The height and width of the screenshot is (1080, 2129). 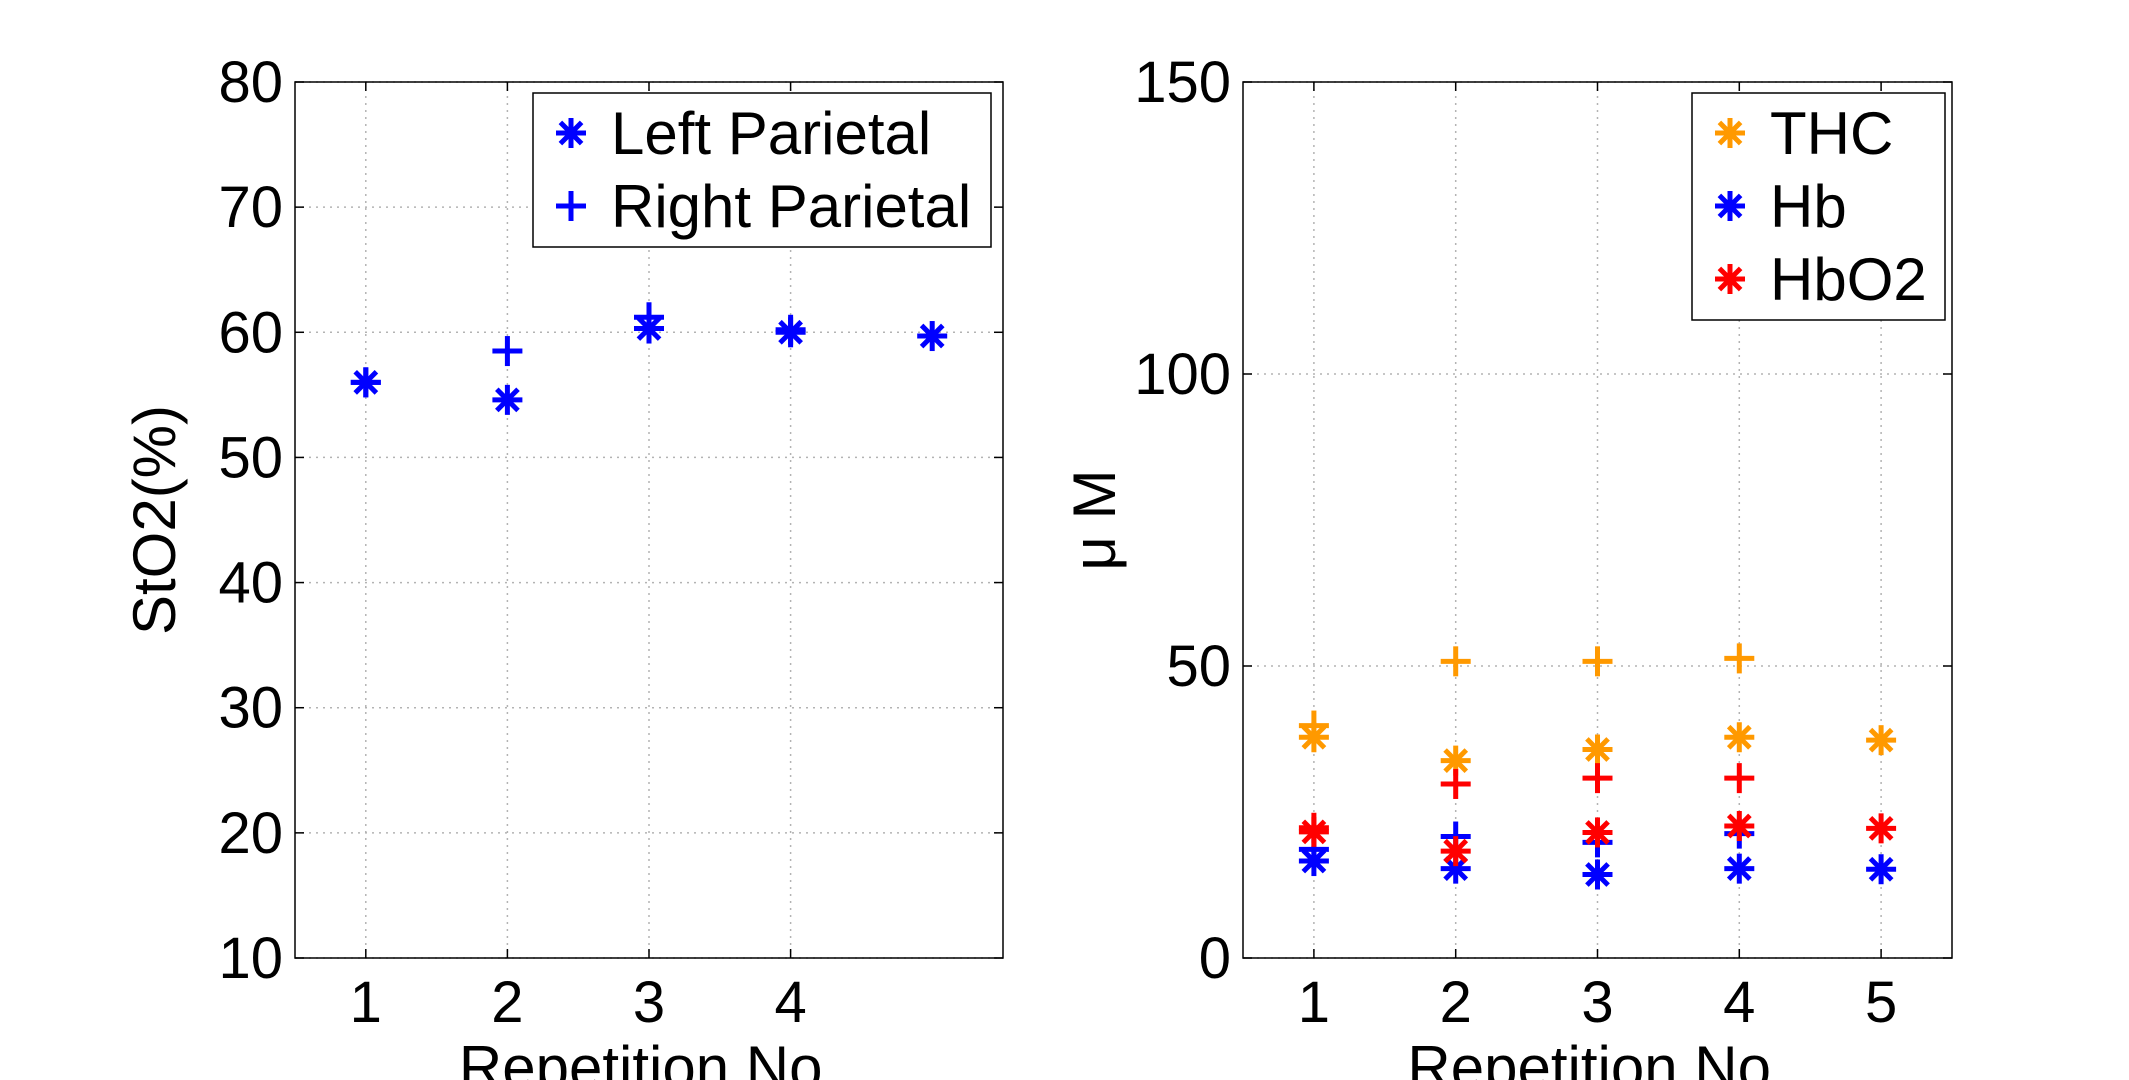 What do you see at coordinates (1831, 133) in the screenshot?
I see `legend-label: THC` at bounding box center [1831, 133].